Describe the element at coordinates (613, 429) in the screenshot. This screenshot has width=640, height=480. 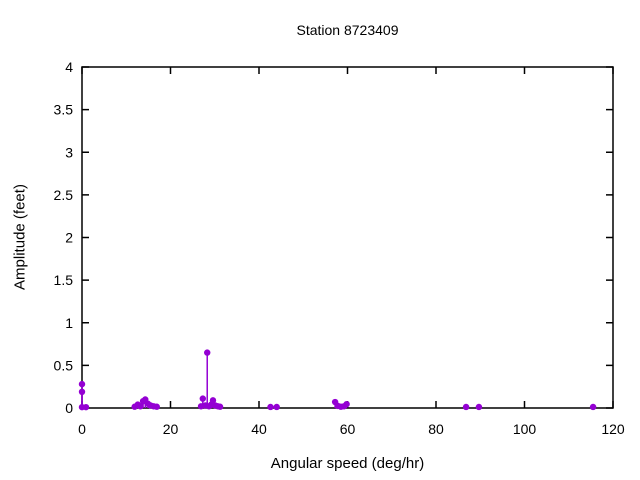
I see `x-tick-label: 120` at that location.